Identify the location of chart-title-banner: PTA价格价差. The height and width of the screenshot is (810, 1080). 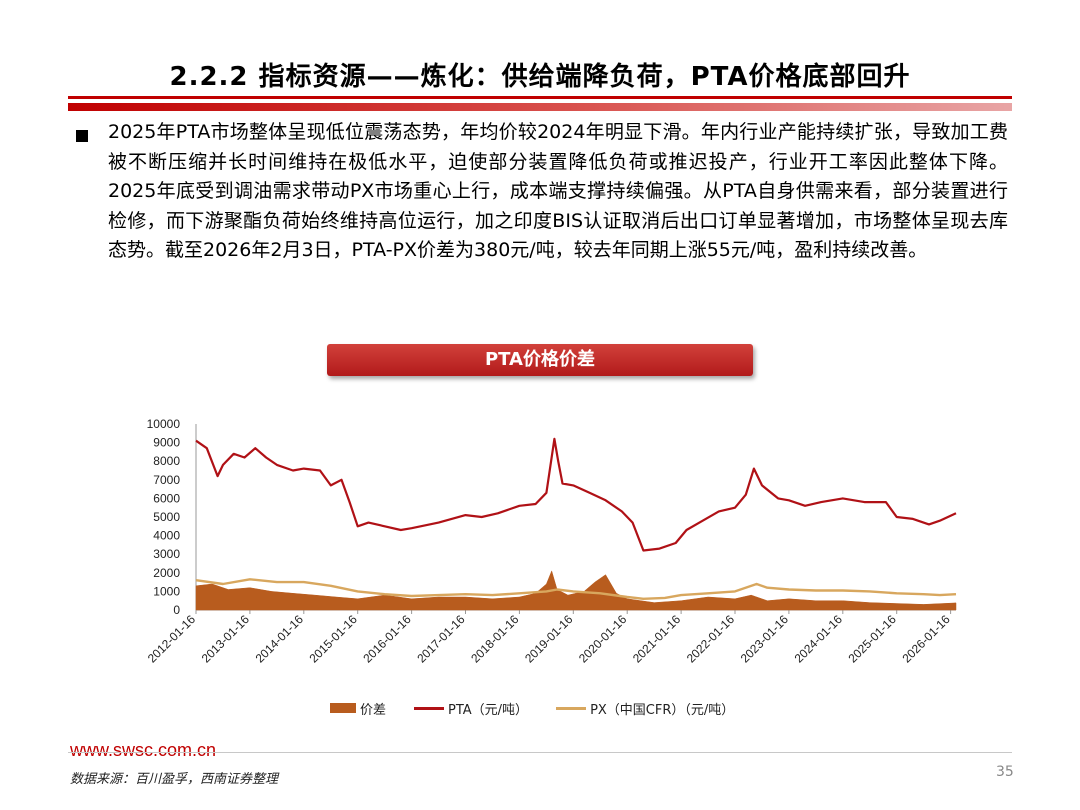
(540, 360).